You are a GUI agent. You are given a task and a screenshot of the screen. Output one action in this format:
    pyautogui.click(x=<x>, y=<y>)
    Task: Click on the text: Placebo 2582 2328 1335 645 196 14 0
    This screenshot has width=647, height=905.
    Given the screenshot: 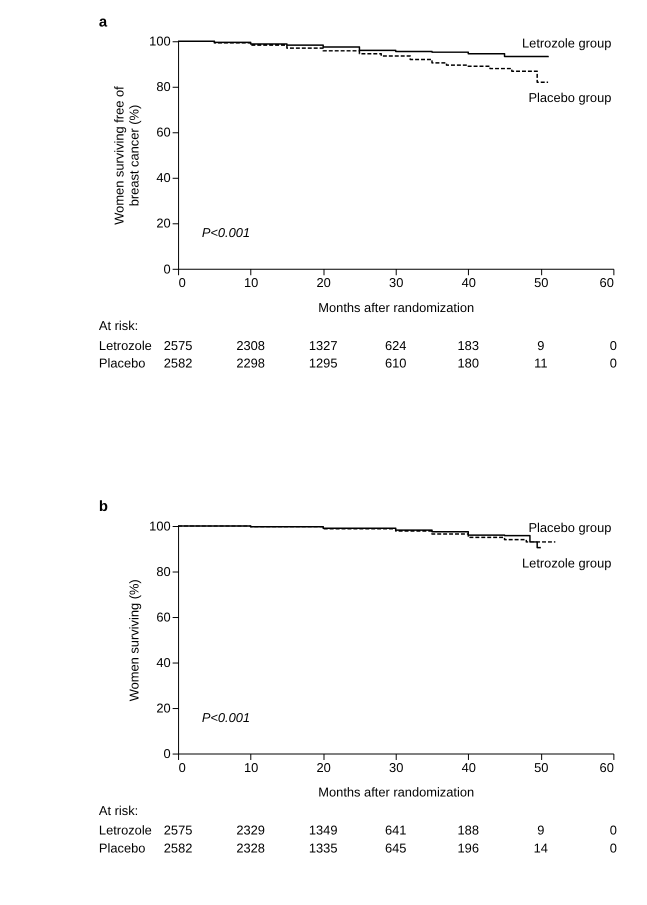 What is the action you would take?
    pyautogui.click(x=357, y=848)
    